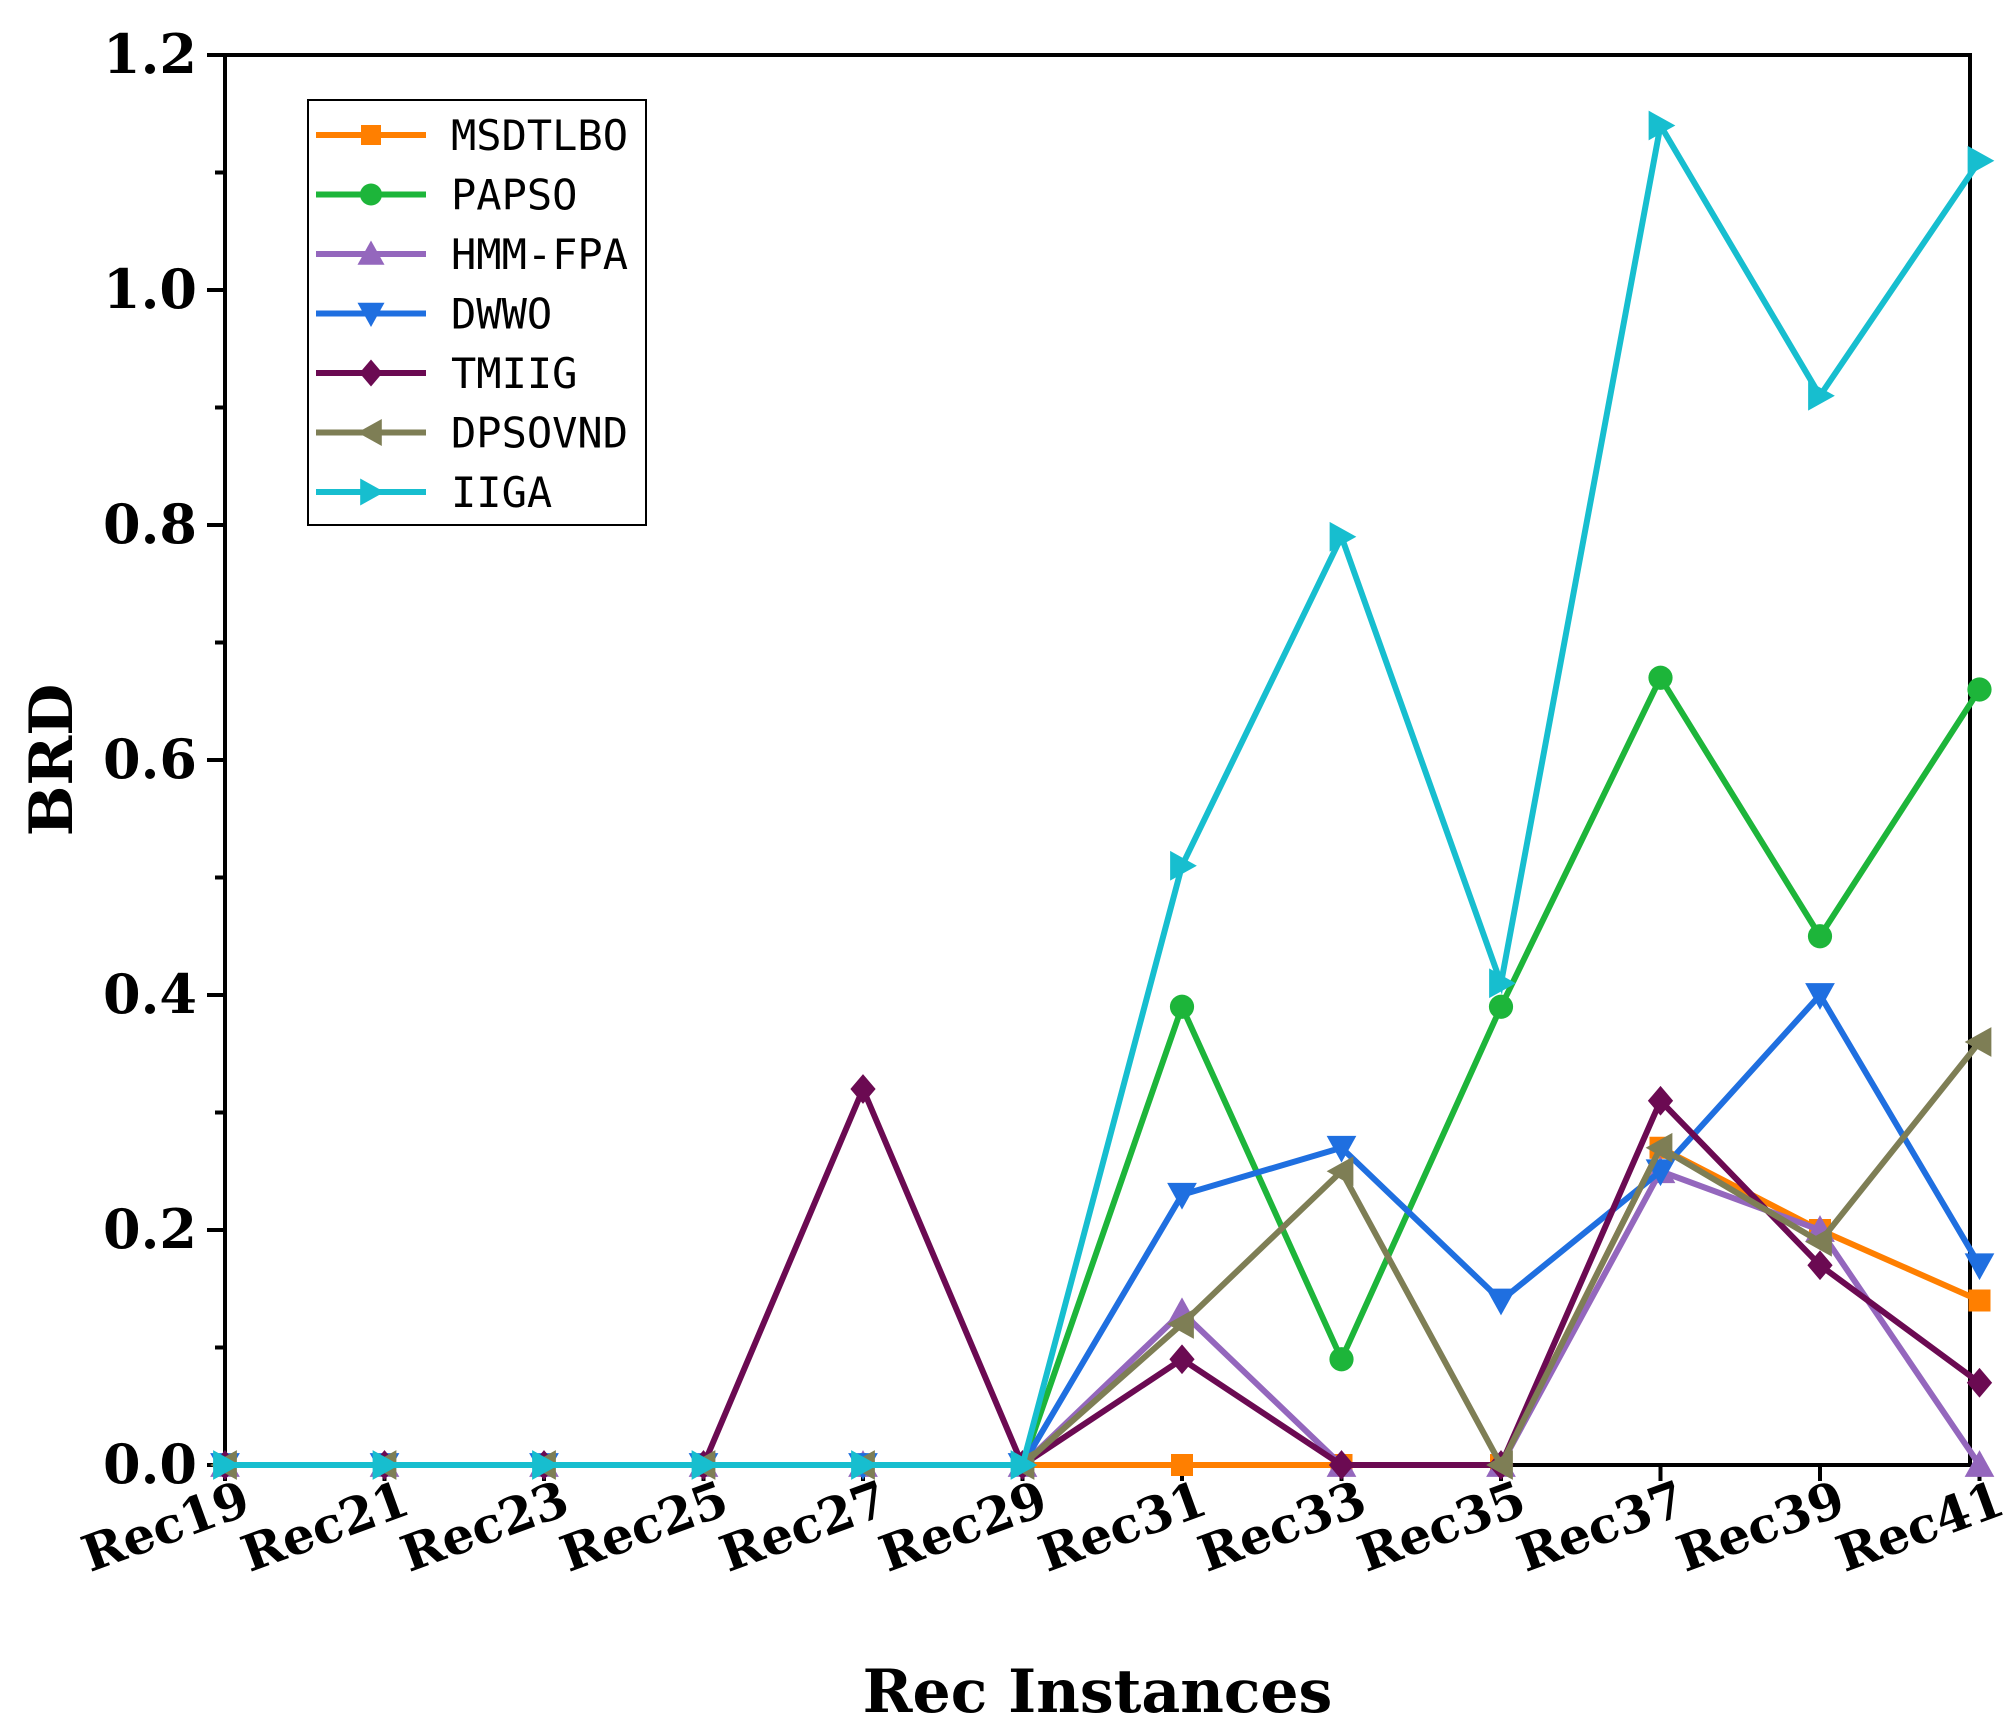  What do you see at coordinates (150, 524) in the screenshot?
I see `y-tick-label: 0.8` at bounding box center [150, 524].